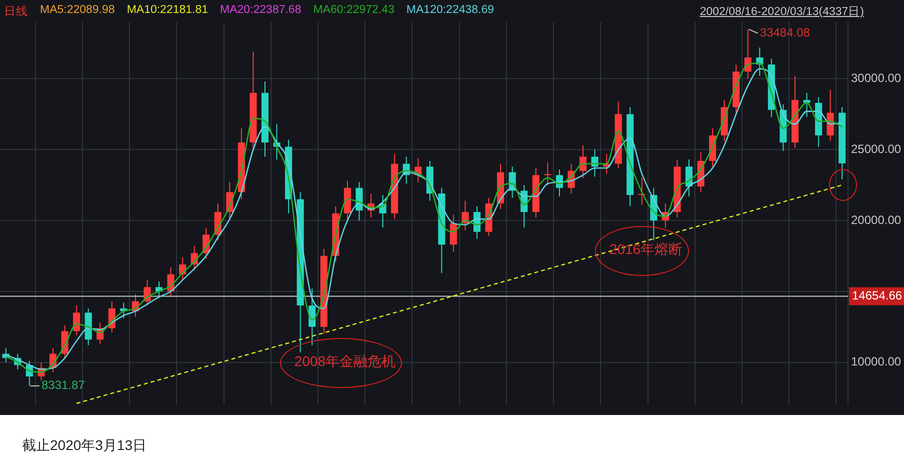 This screenshot has width=904, height=467. I want to click on annotation: 33484.08, so click(785, 33).